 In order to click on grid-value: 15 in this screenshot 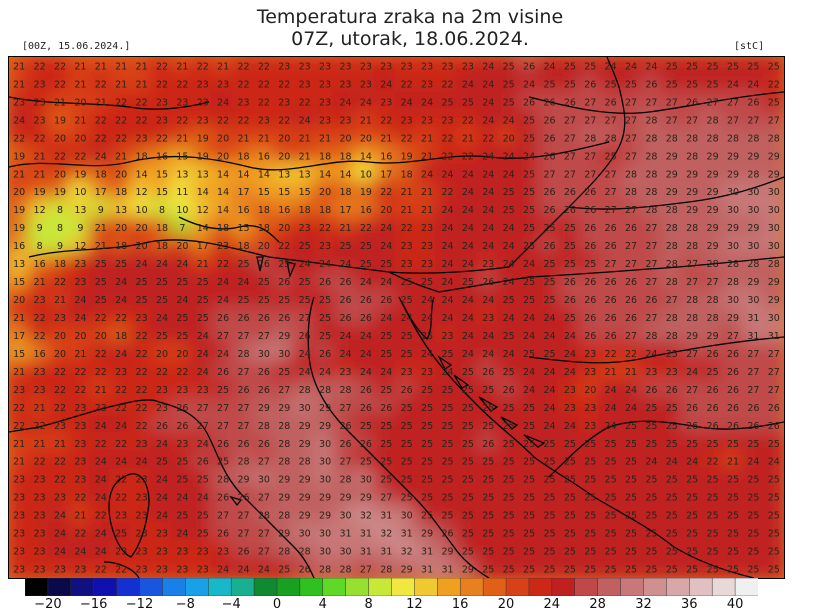, I will do `click(162, 192)`.